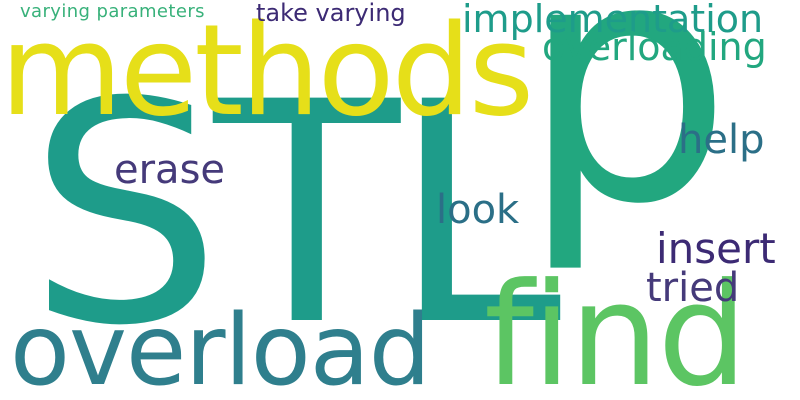  What do you see at coordinates (220, 347) in the screenshot?
I see `word-overload: overload` at bounding box center [220, 347].